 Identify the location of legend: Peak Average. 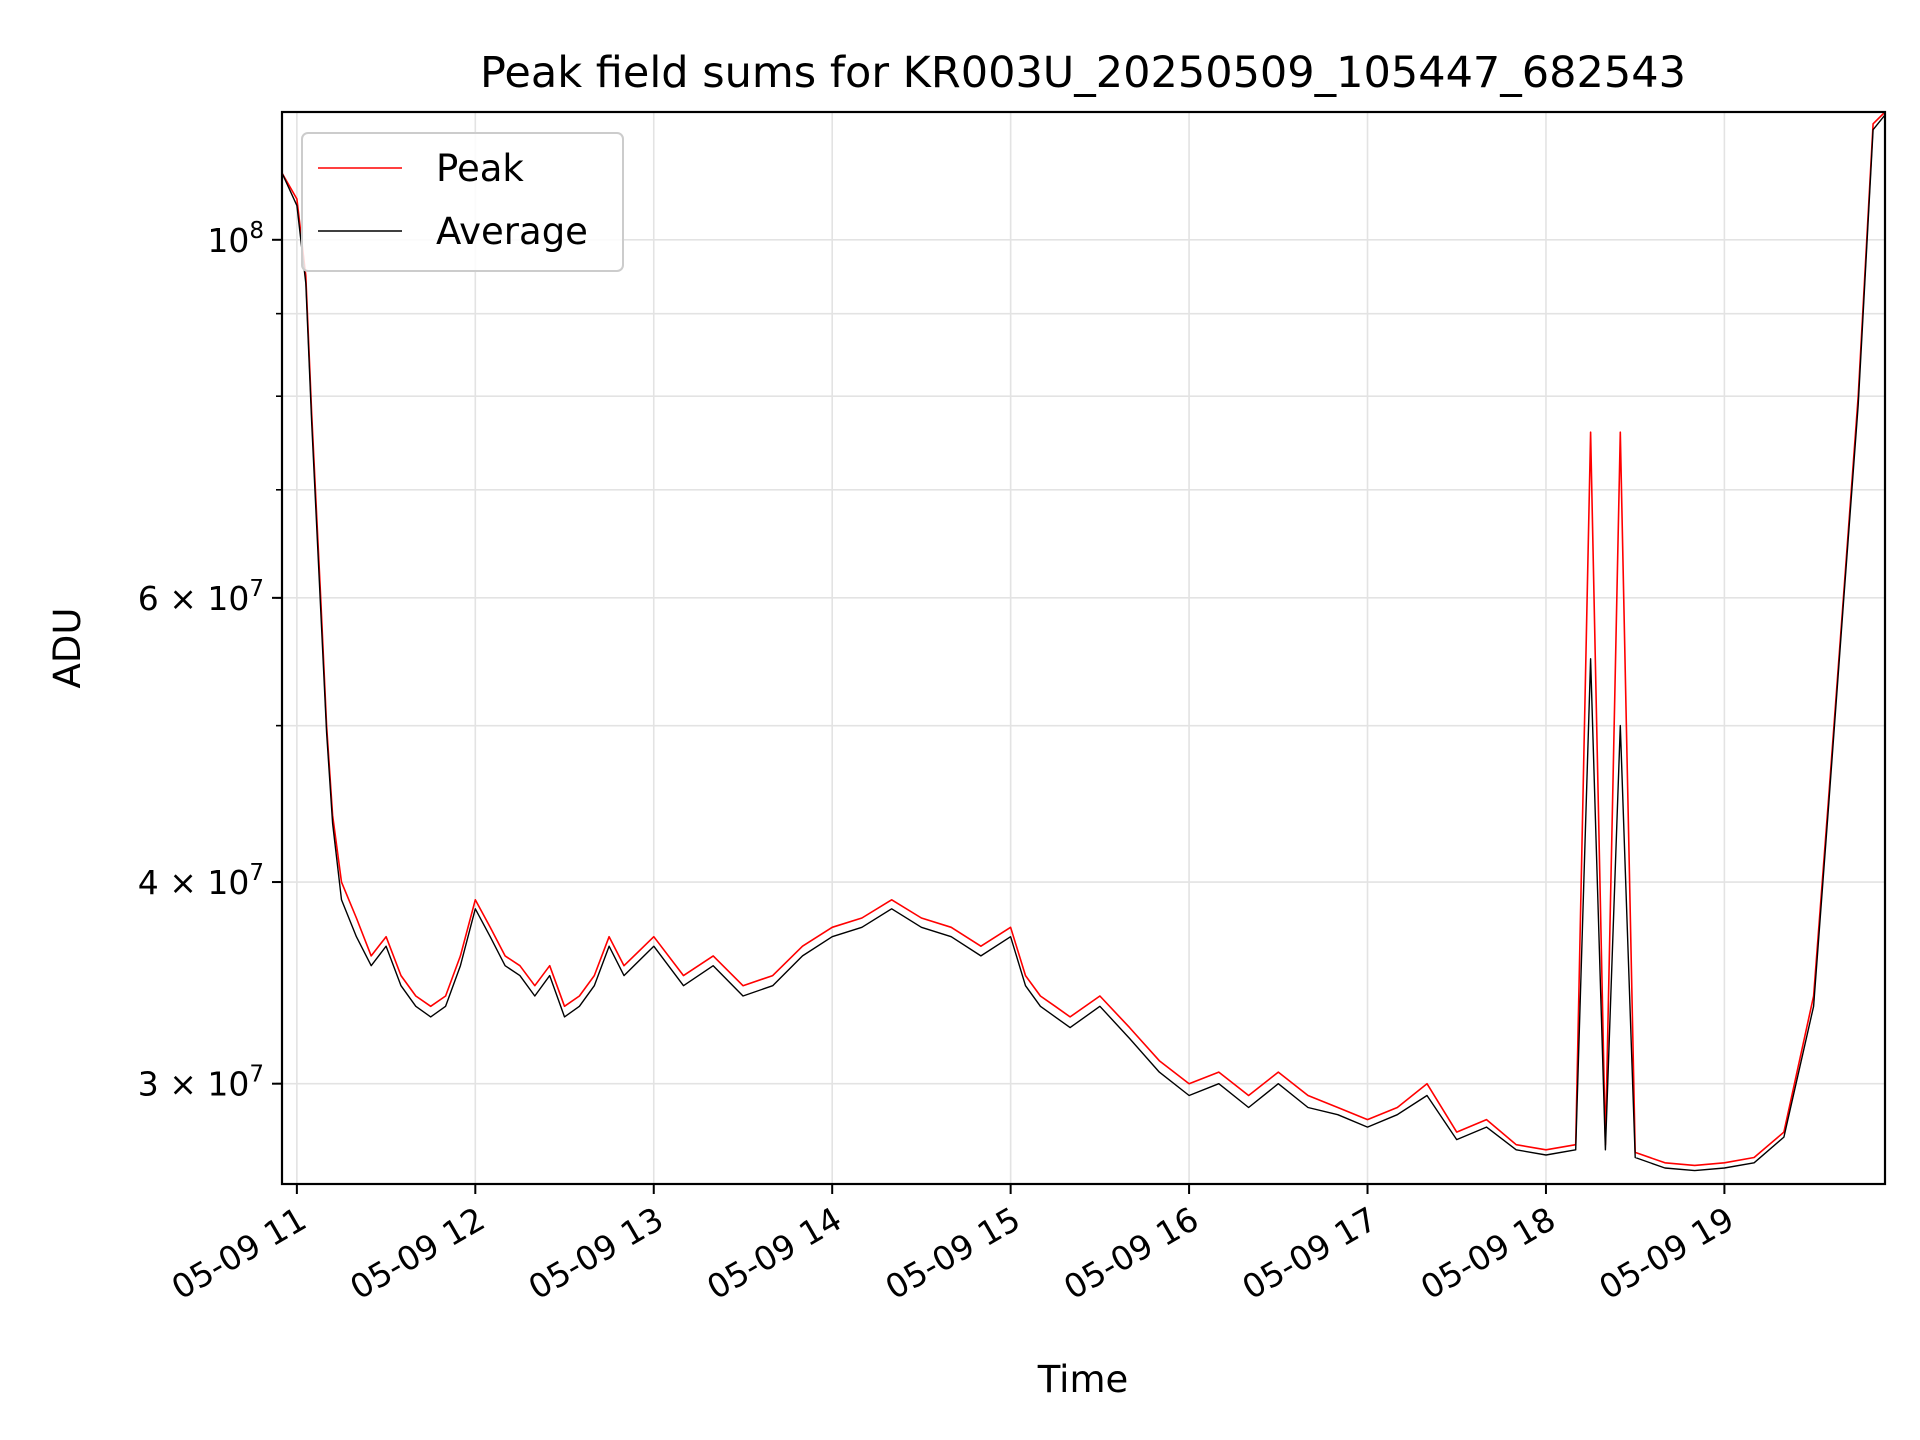
(462, 202).